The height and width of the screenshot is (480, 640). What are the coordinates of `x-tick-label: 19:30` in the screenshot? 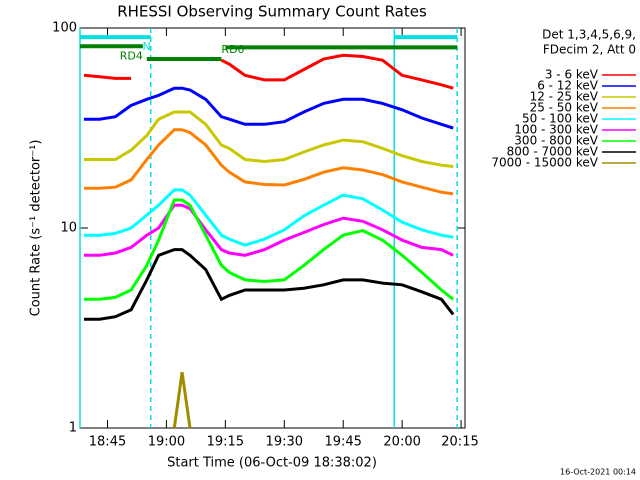 It's located at (284, 442).